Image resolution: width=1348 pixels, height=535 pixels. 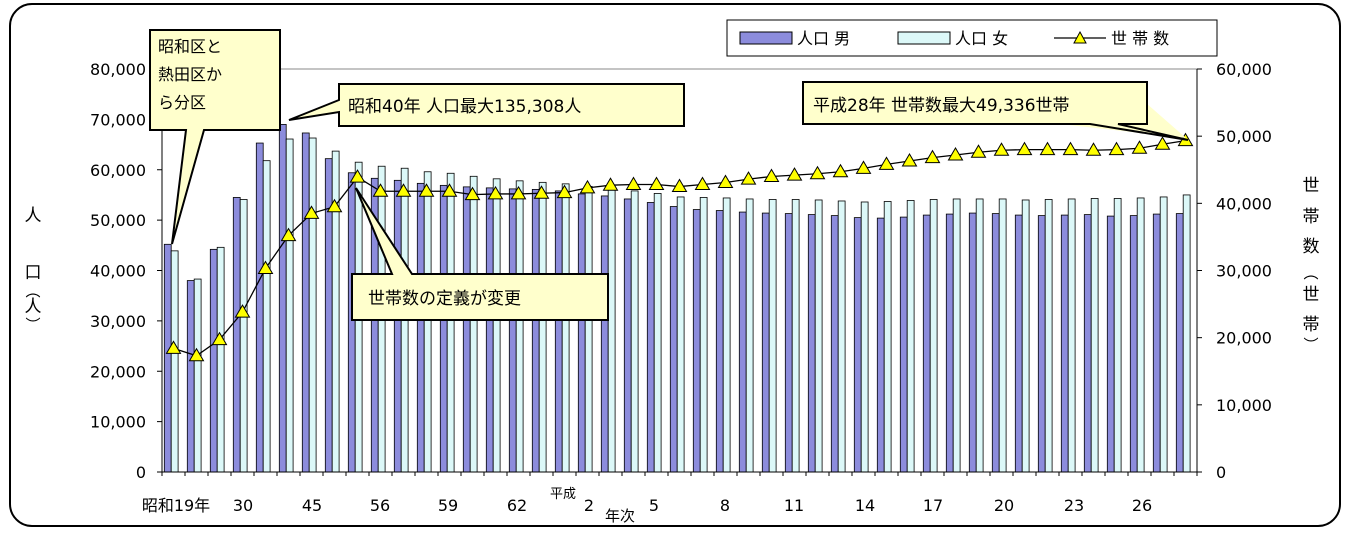 I want to click on right-axis-ticks: 0 10,000 20,000 30,000 40,000 50,000 60,000, so click(x=1234, y=271).